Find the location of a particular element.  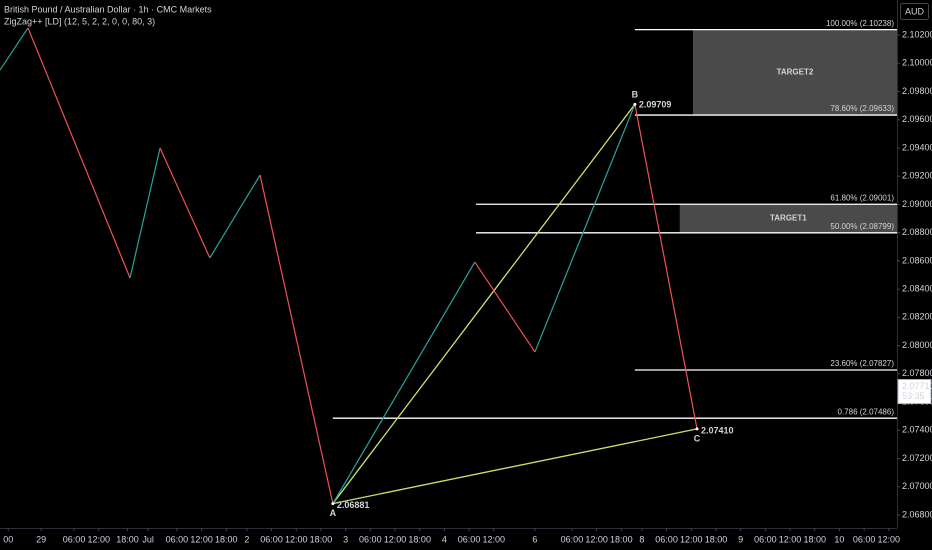

countdown-label: 53:35 is located at coordinates (913, 396).